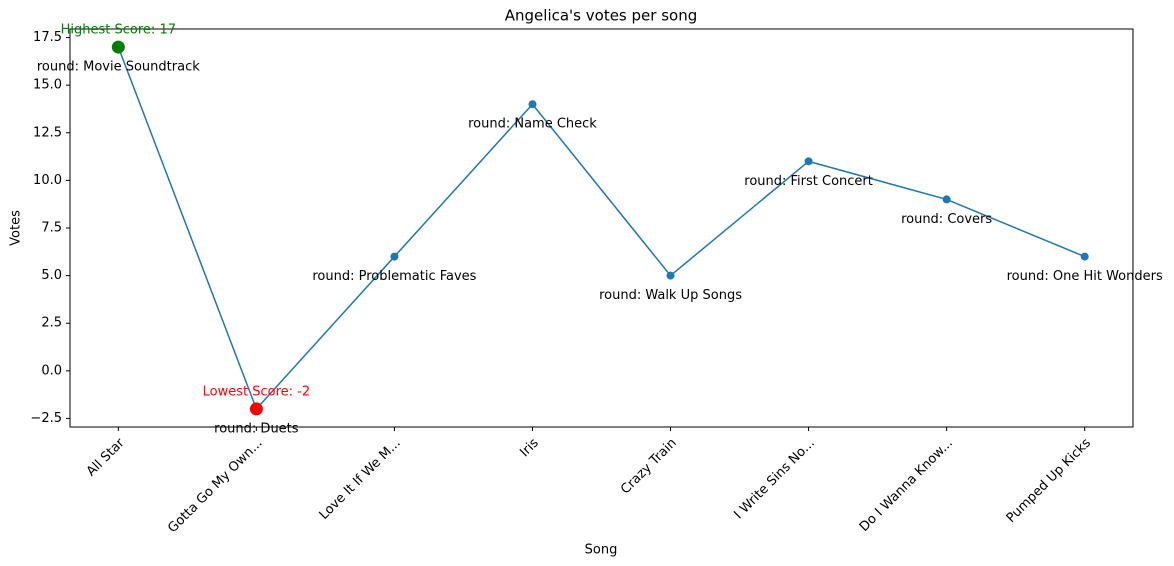 The width and height of the screenshot is (1174, 566). Describe the element at coordinates (256, 428) in the screenshot. I see `point-label: round: Duets` at that location.